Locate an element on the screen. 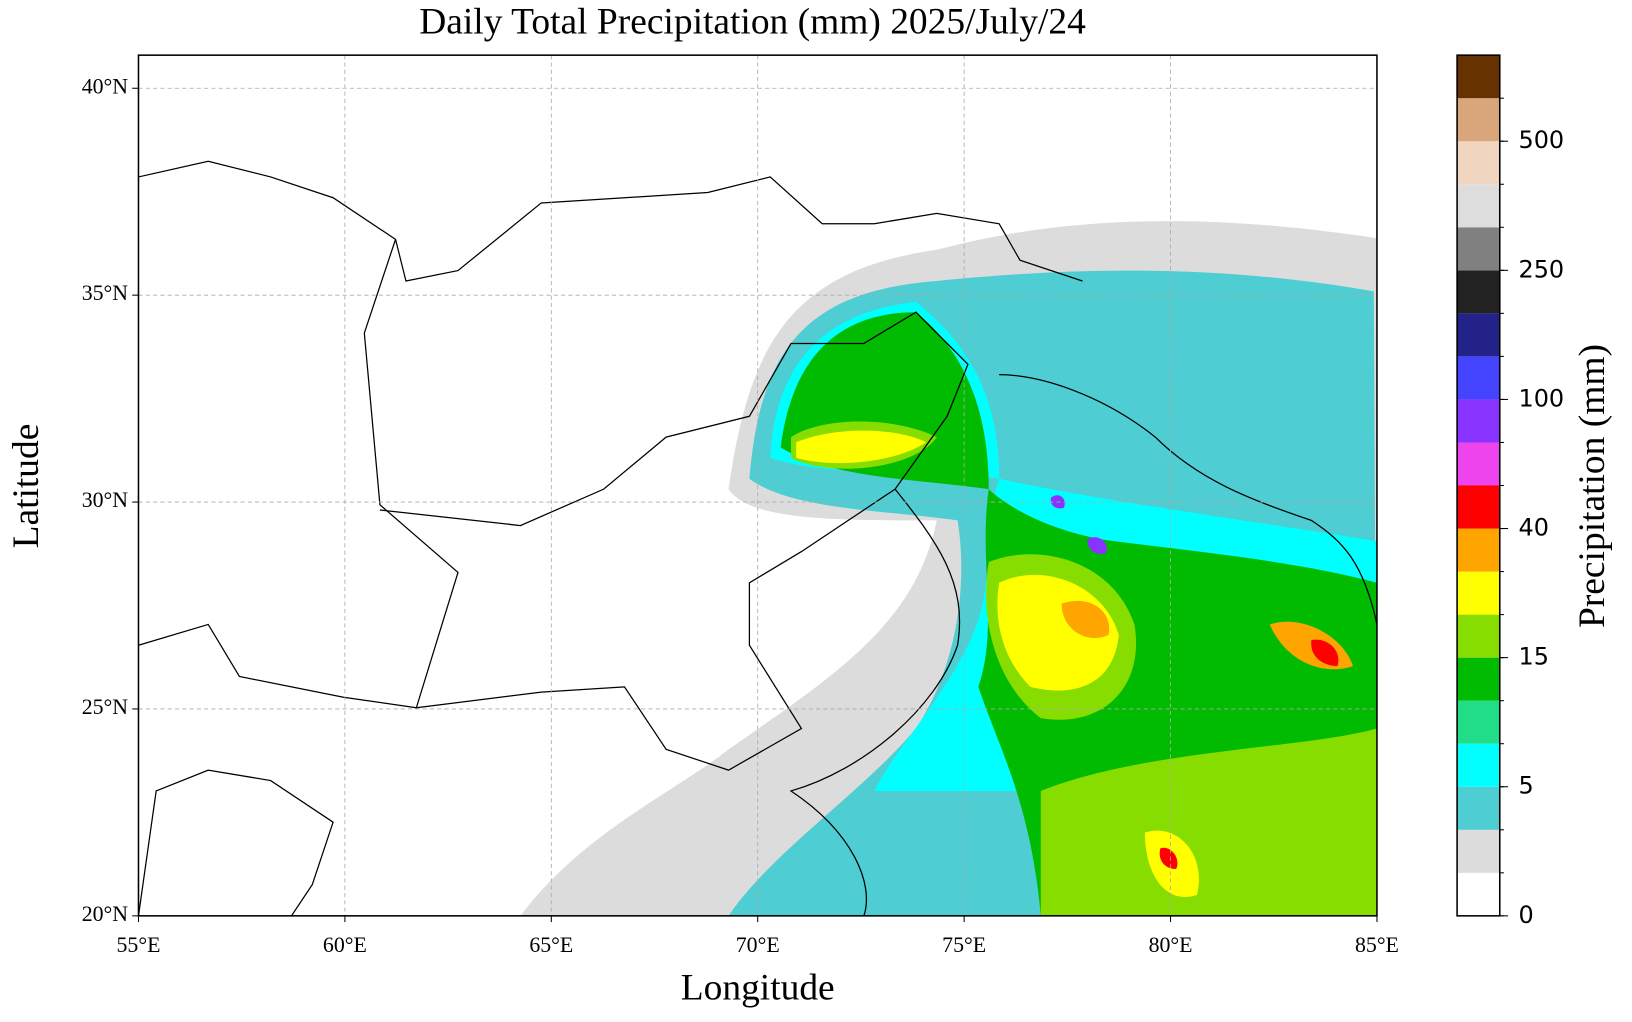 The height and width of the screenshot is (1022, 1632). colorbar-tick-label: 250 is located at coordinates (1541, 269).